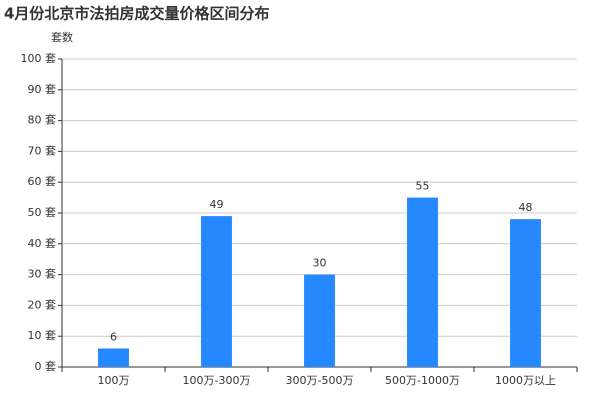 This screenshot has width=600, height=400. What do you see at coordinates (42, 274) in the screenshot?
I see `y-tick-label: 30 套` at bounding box center [42, 274].